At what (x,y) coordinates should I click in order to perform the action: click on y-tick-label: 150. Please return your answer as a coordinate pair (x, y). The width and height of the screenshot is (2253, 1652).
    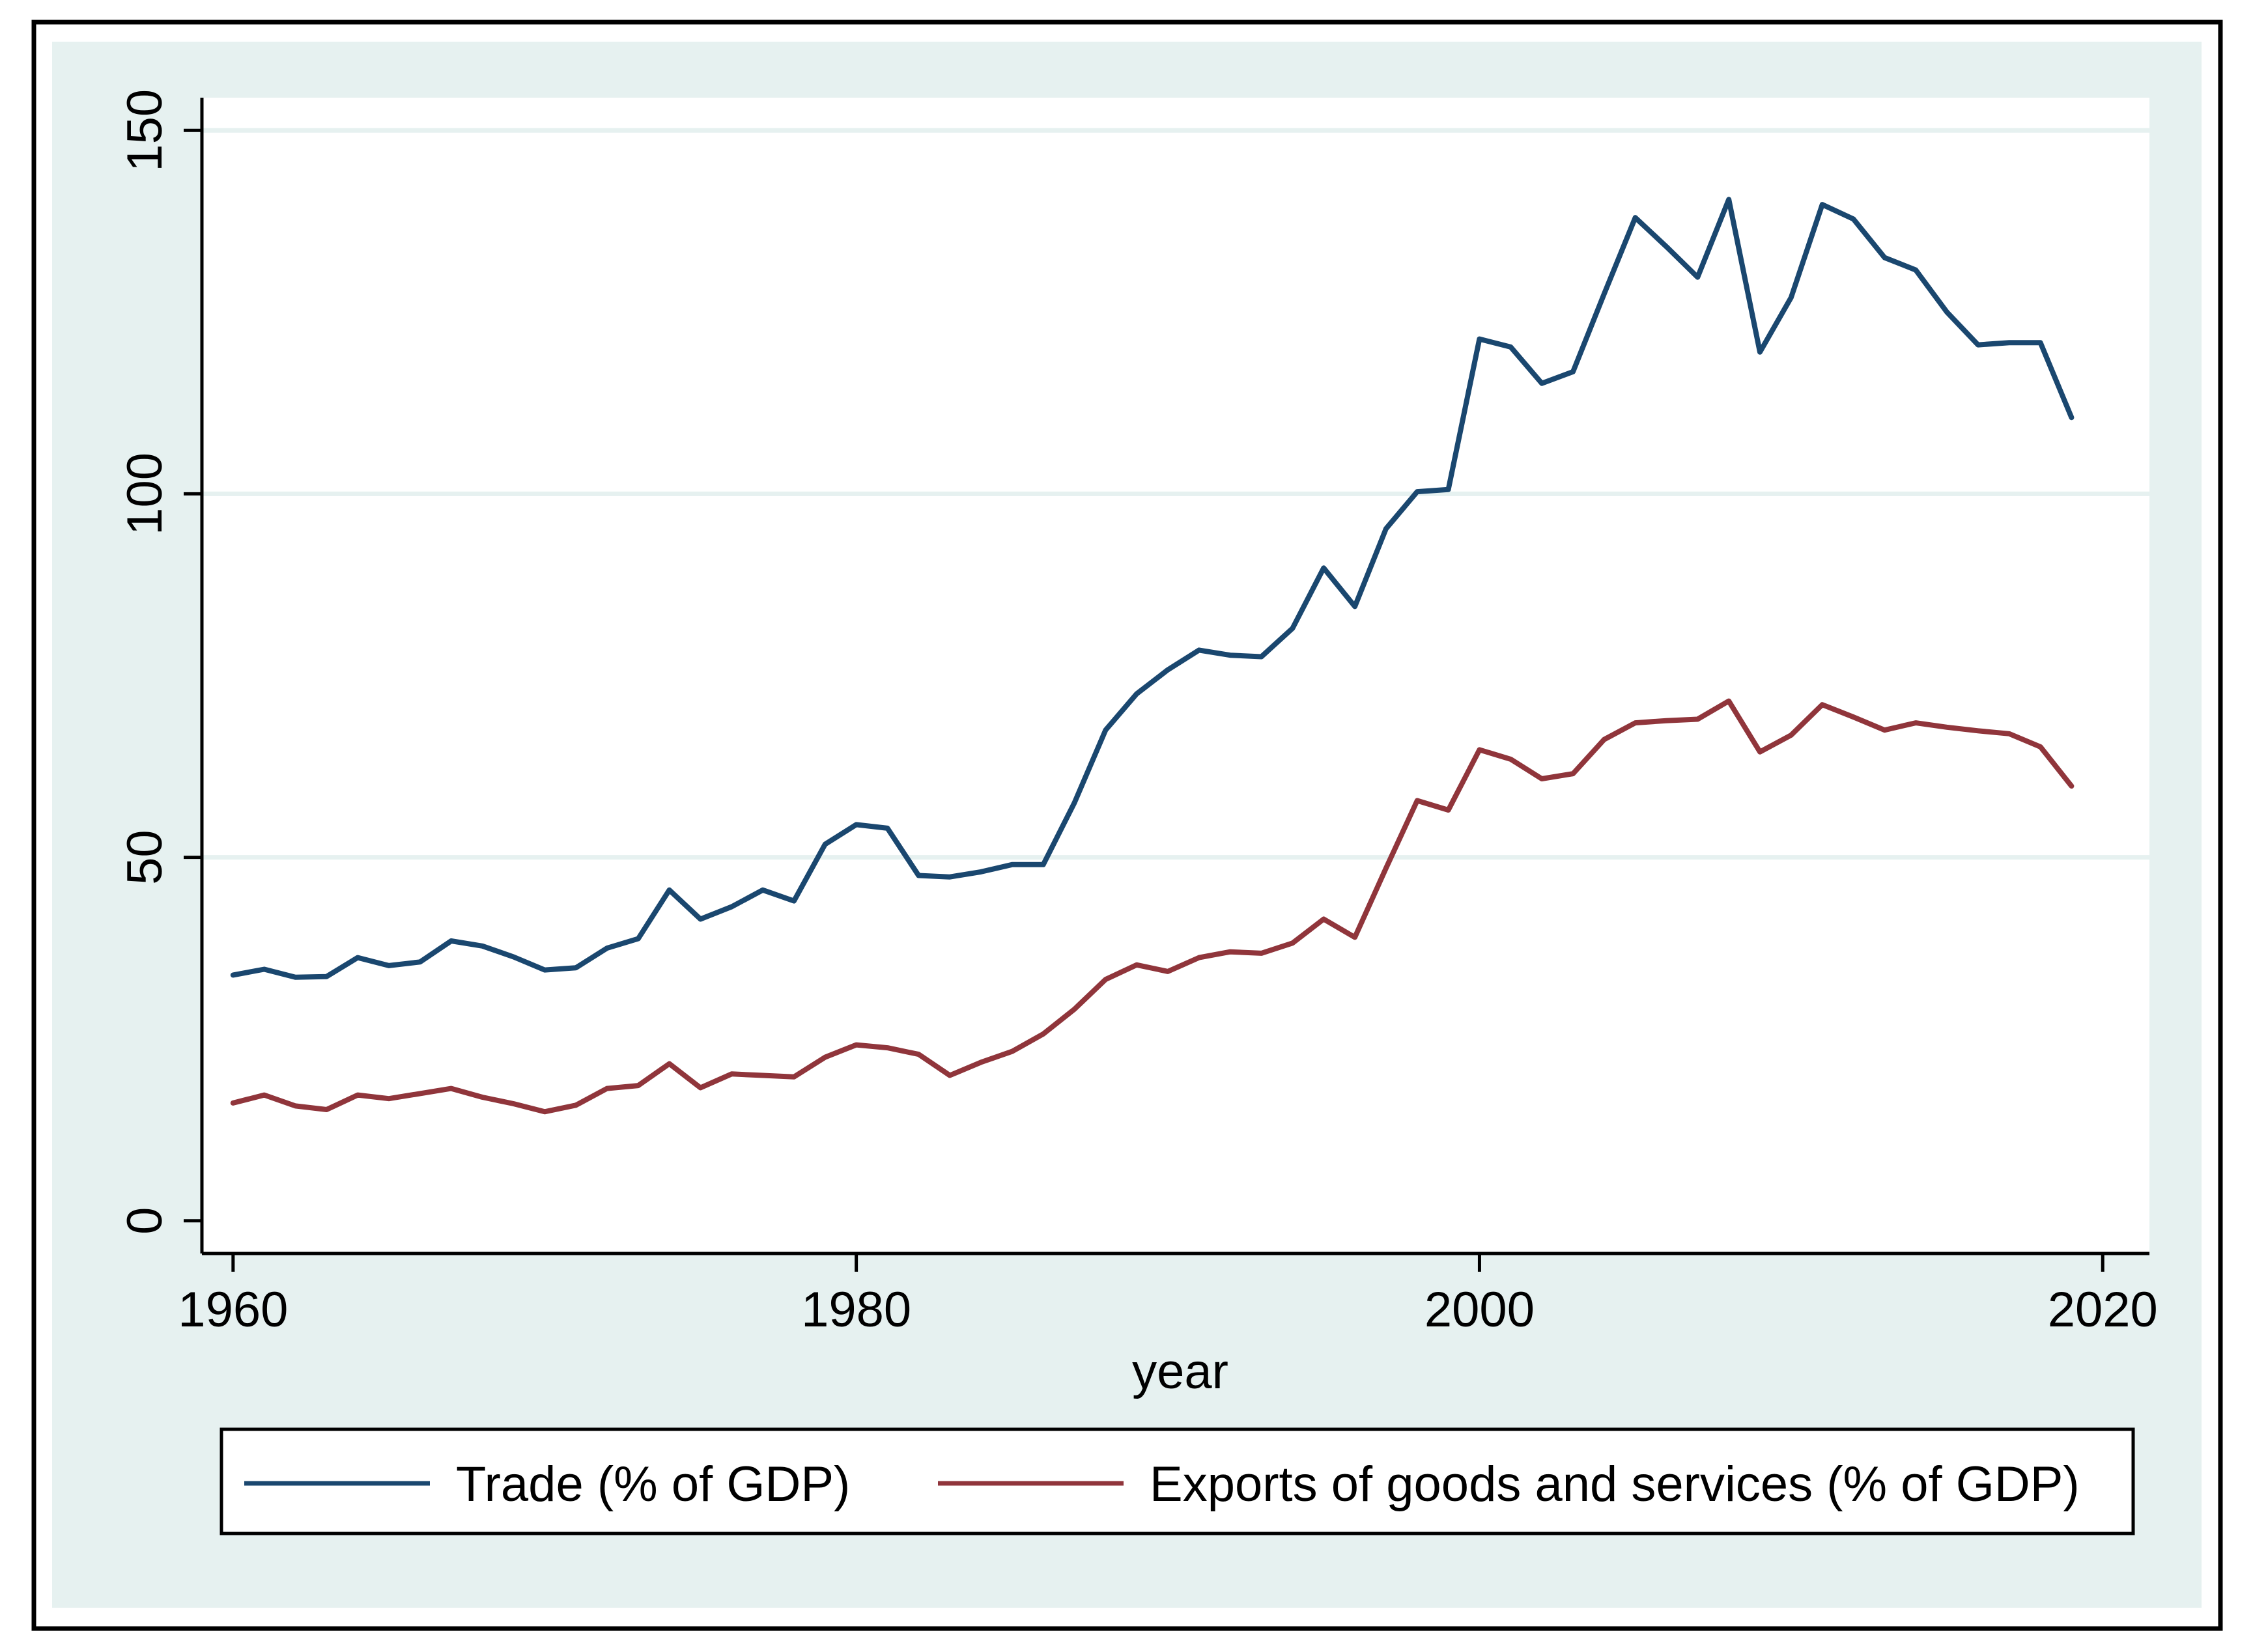
    Looking at the image, I should click on (145, 131).